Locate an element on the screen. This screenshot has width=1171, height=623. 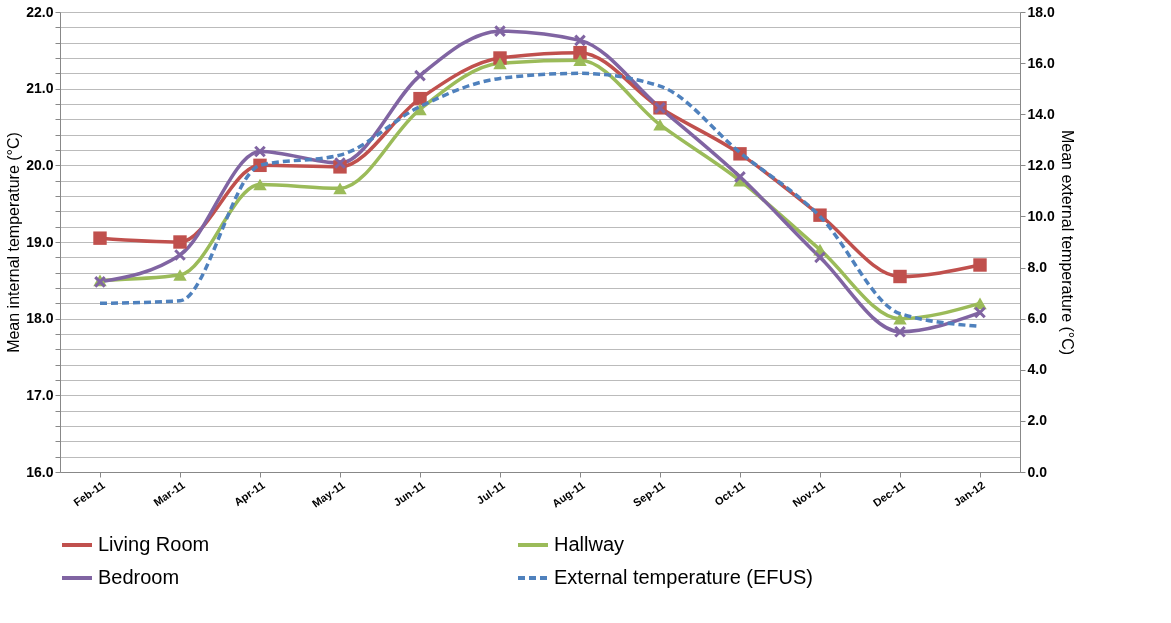
y2-tick-label: 18.0 is located at coordinates (1041, 11).